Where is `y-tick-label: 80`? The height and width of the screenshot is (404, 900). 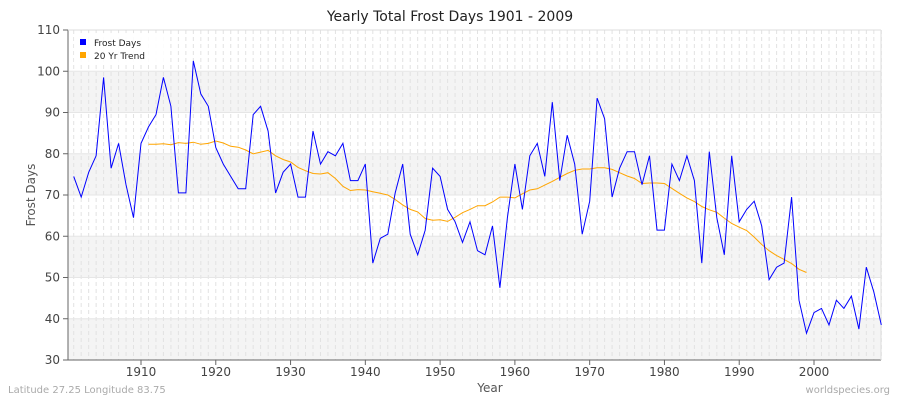 y-tick-label: 80 is located at coordinates (52, 154).